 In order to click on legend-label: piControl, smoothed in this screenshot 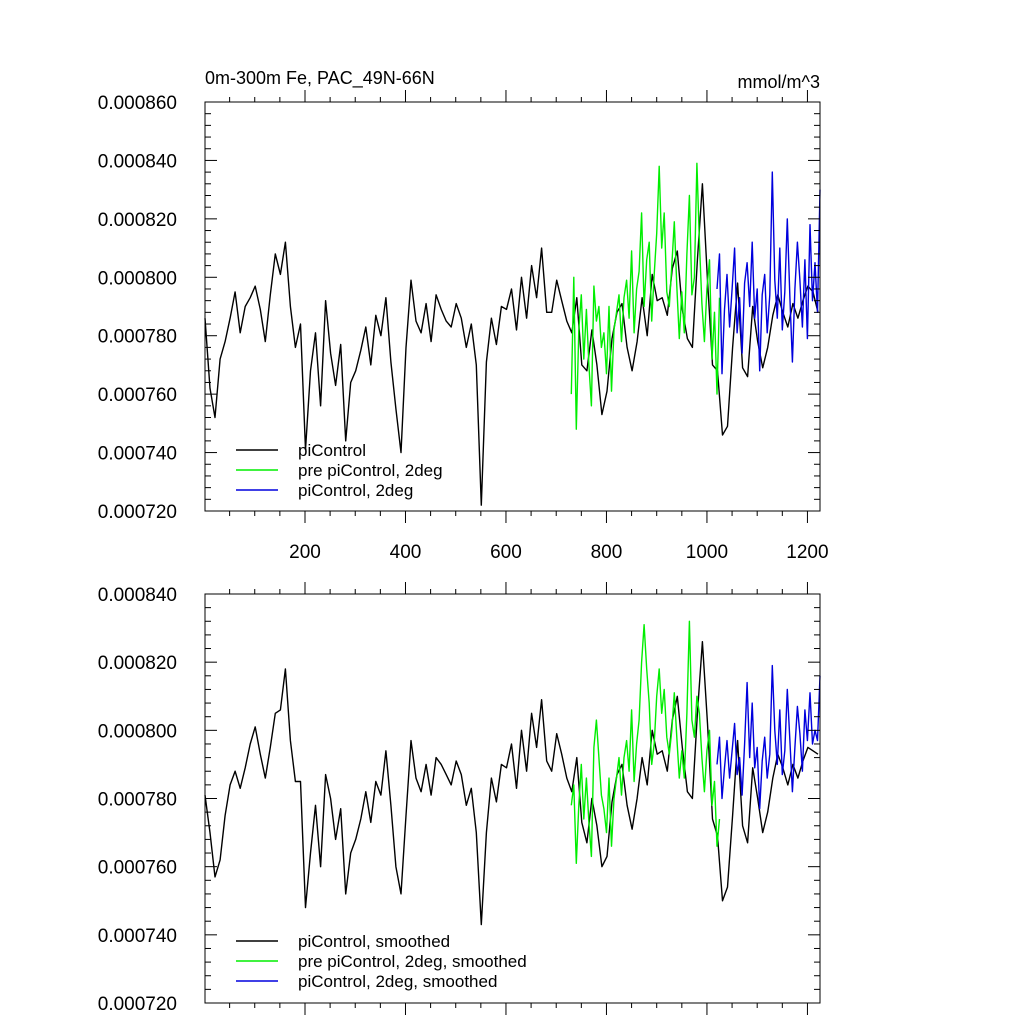, I will do `click(374, 941)`.